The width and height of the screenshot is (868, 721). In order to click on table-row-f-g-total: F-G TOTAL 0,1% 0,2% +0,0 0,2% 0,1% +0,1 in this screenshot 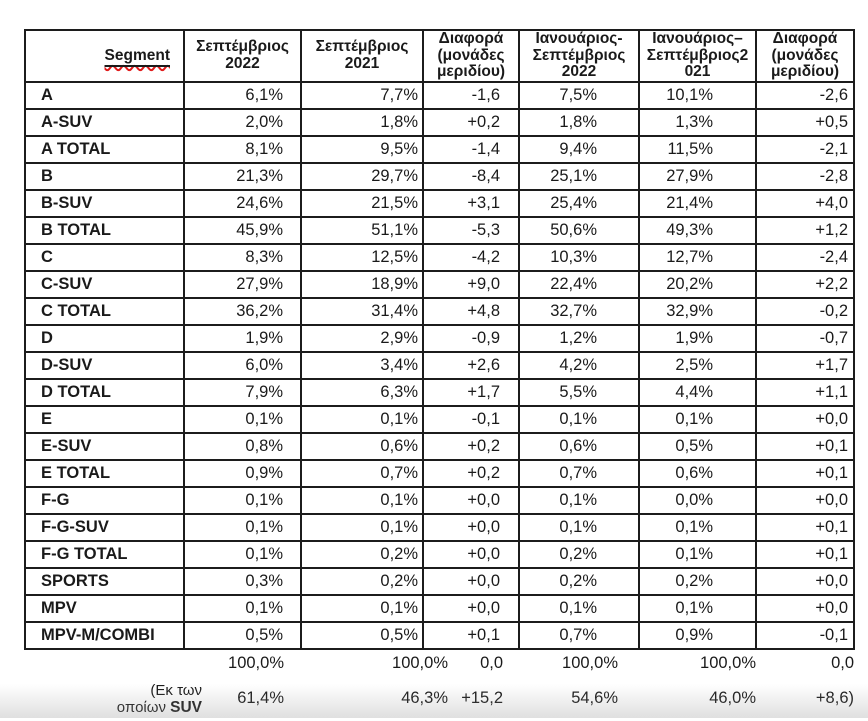, I will do `click(439, 554)`.